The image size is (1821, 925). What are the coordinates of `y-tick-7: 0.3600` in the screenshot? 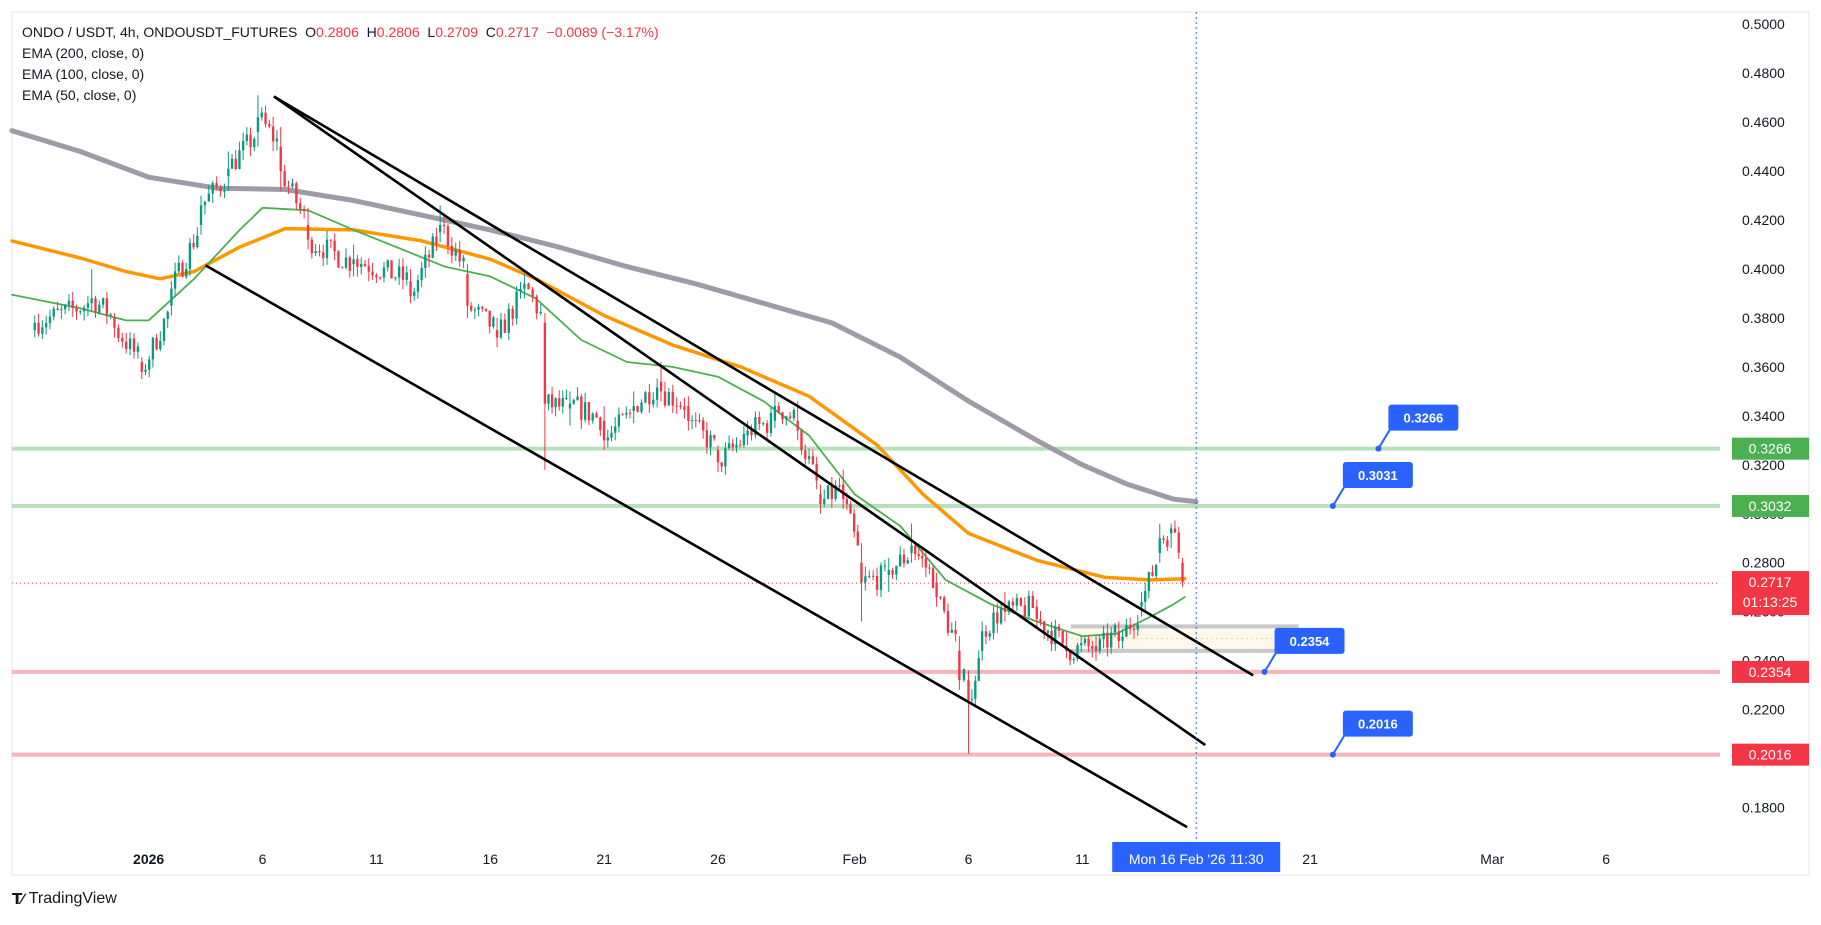 It's located at (1763, 367).